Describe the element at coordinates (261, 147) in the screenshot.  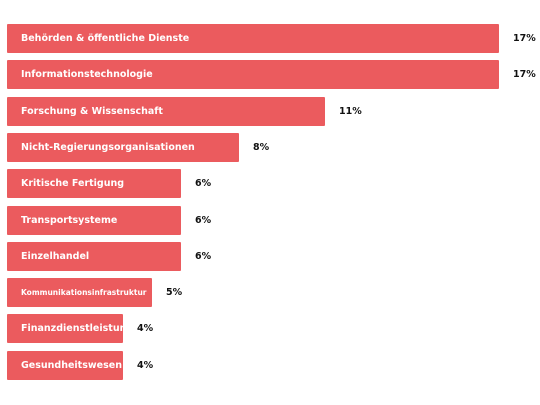
I see `bar-value-label: 8%` at that location.